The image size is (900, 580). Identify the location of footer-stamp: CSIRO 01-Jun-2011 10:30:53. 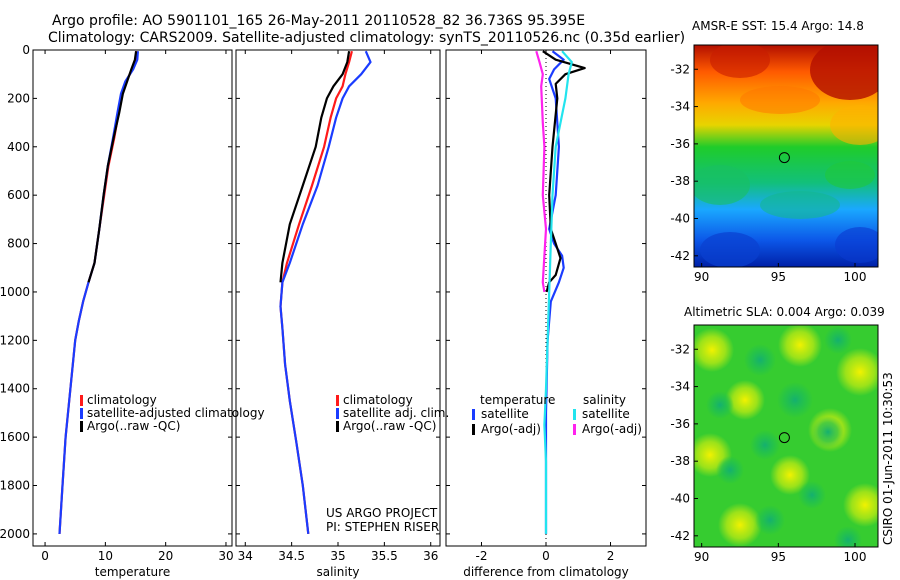
(888, 458).